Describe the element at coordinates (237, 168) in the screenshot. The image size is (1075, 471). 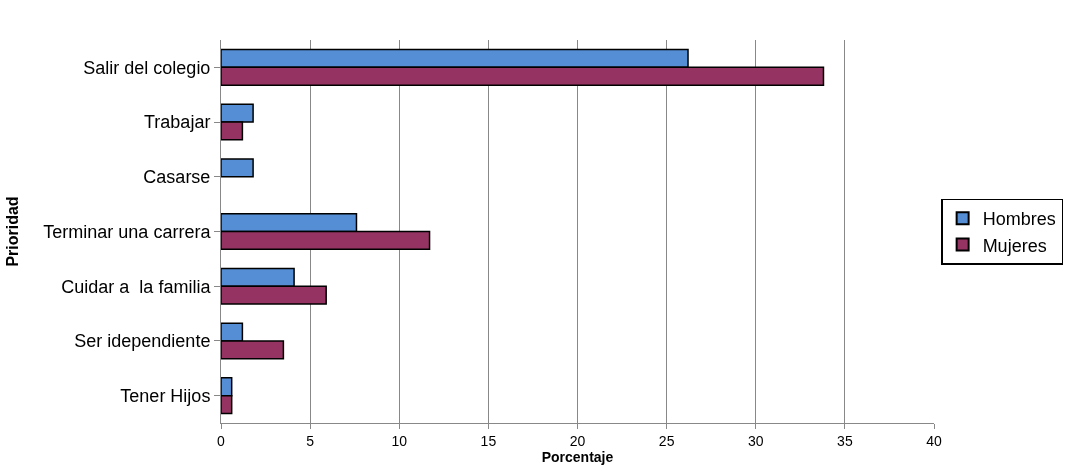
I see `bar` at that location.